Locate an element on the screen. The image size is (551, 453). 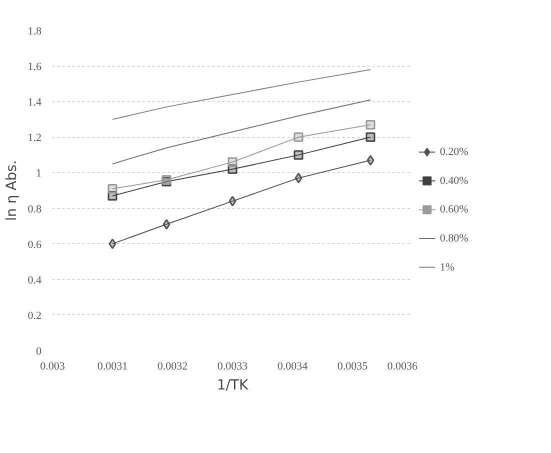
legend-label: 0.40% is located at coordinates (454, 180).